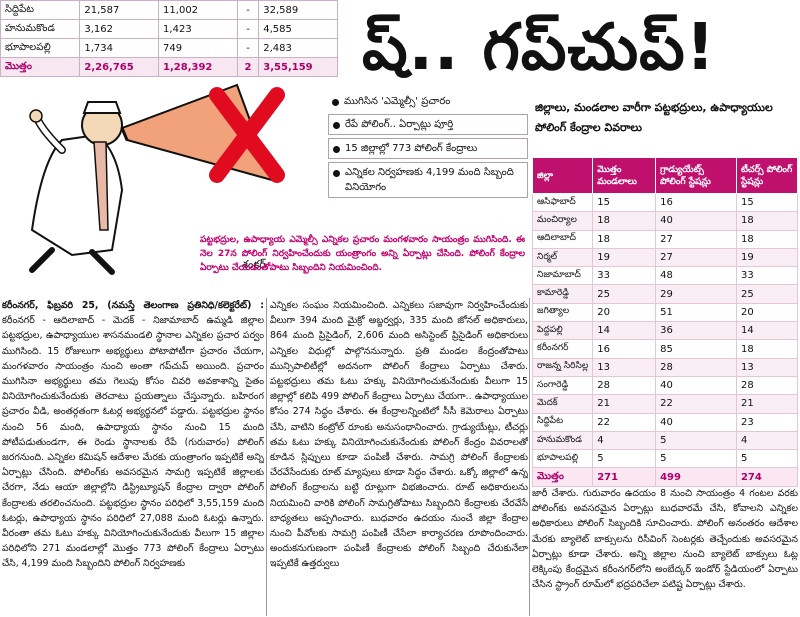  What do you see at coordinates (119, 10) in the screenshot?
I see `table-cell: 21,587` at bounding box center [119, 10].